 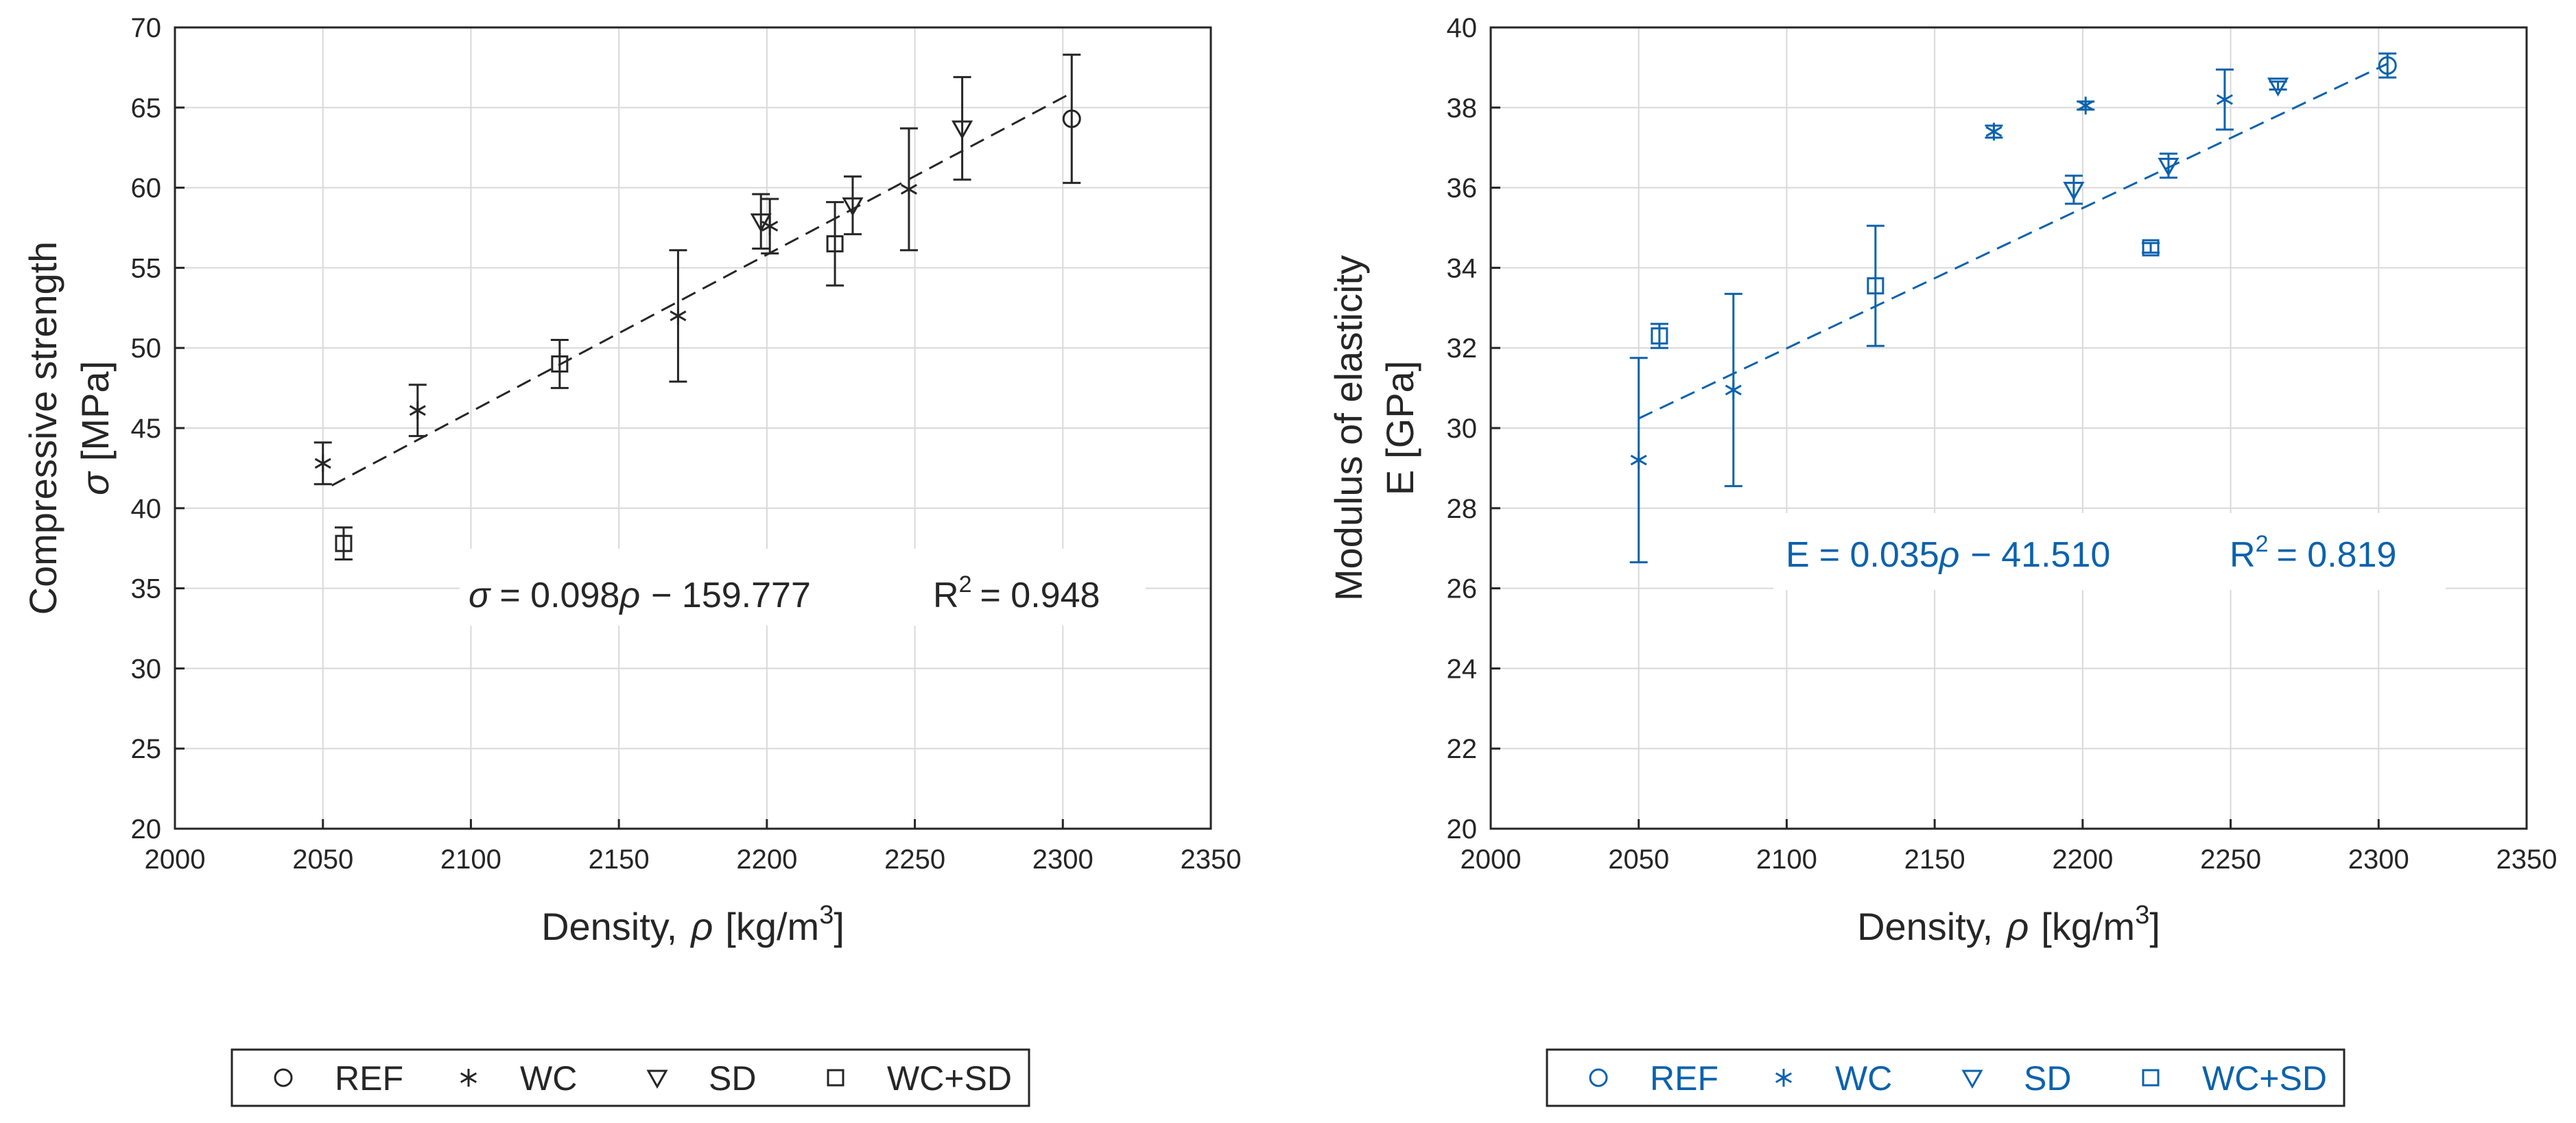 What do you see at coordinates (146, 108) in the screenshot?
I see `y-tick-label: 65` at bounding box center [146, 108].